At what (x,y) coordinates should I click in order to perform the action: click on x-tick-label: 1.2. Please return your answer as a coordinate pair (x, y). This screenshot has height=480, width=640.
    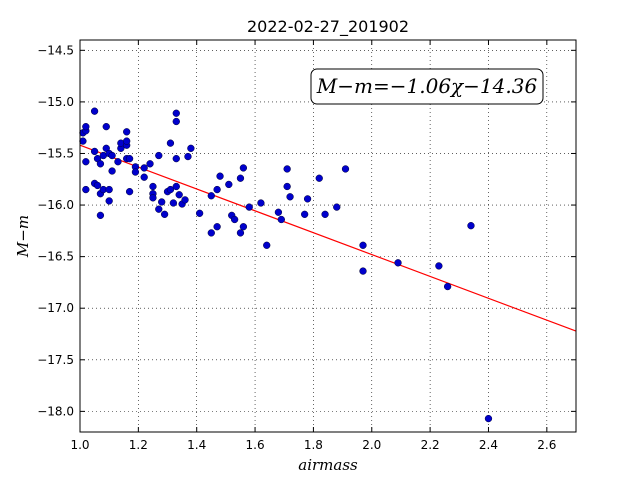
    Looking at the image, I should click on (138, 445).